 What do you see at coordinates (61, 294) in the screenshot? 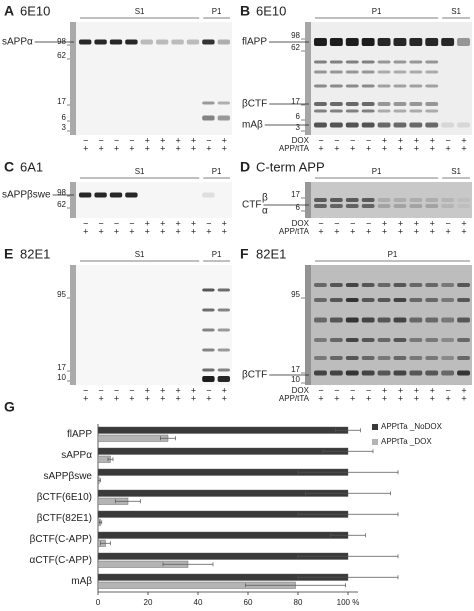
I see `marker-label: 95` at bounding box center [61, 294].